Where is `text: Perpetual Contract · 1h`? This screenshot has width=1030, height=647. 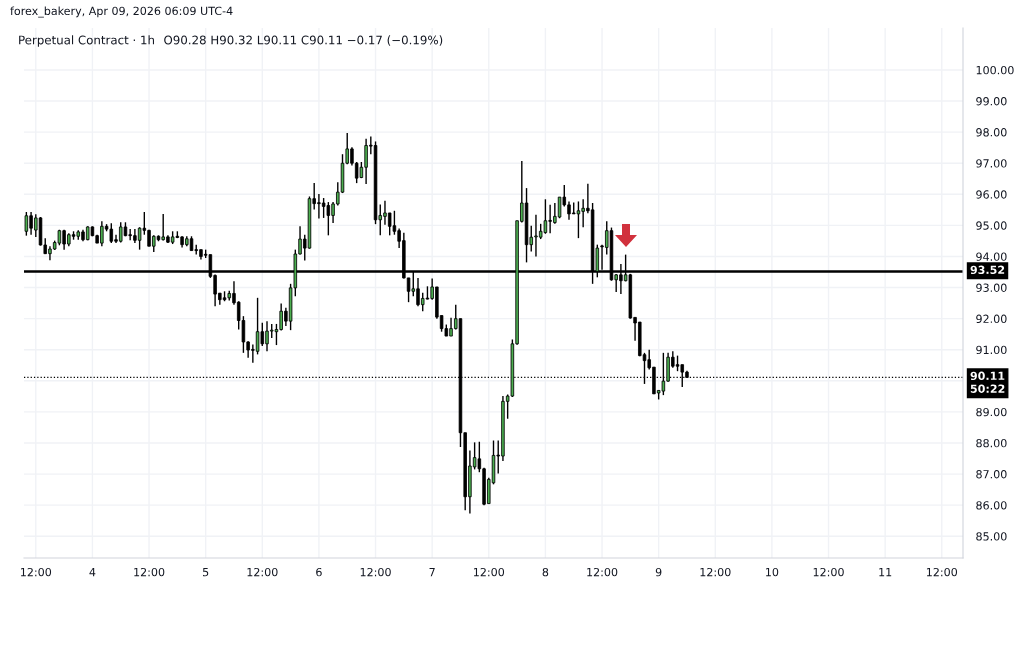
text: Perpetual Contract · 1h is located at coordinates (86, 41).